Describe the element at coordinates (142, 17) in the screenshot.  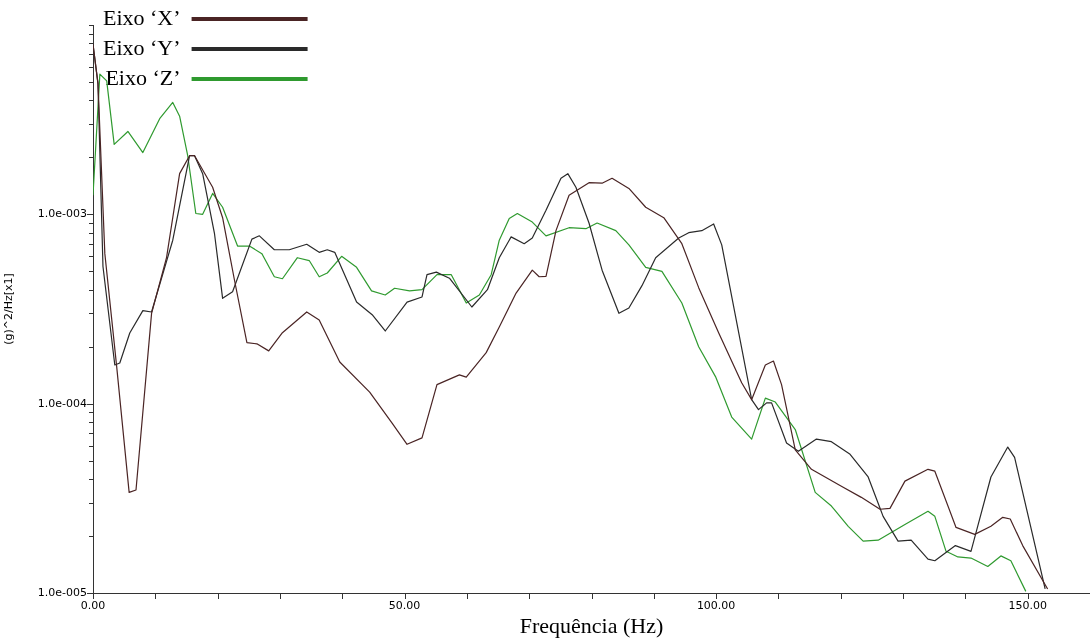
I see `series-label: Eixo ‘X’` at that location.